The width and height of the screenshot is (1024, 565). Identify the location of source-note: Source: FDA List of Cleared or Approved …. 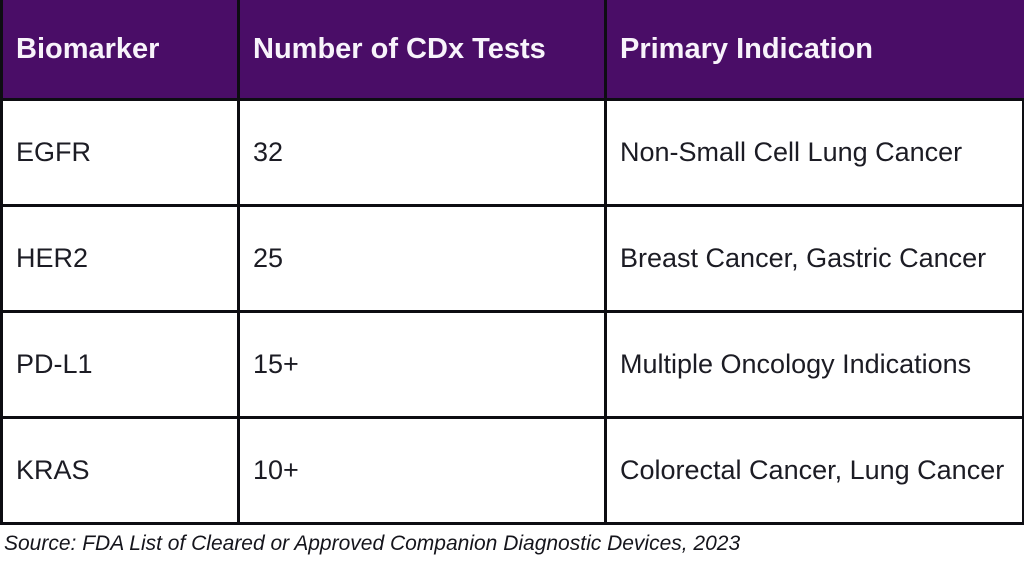
(372, 543).